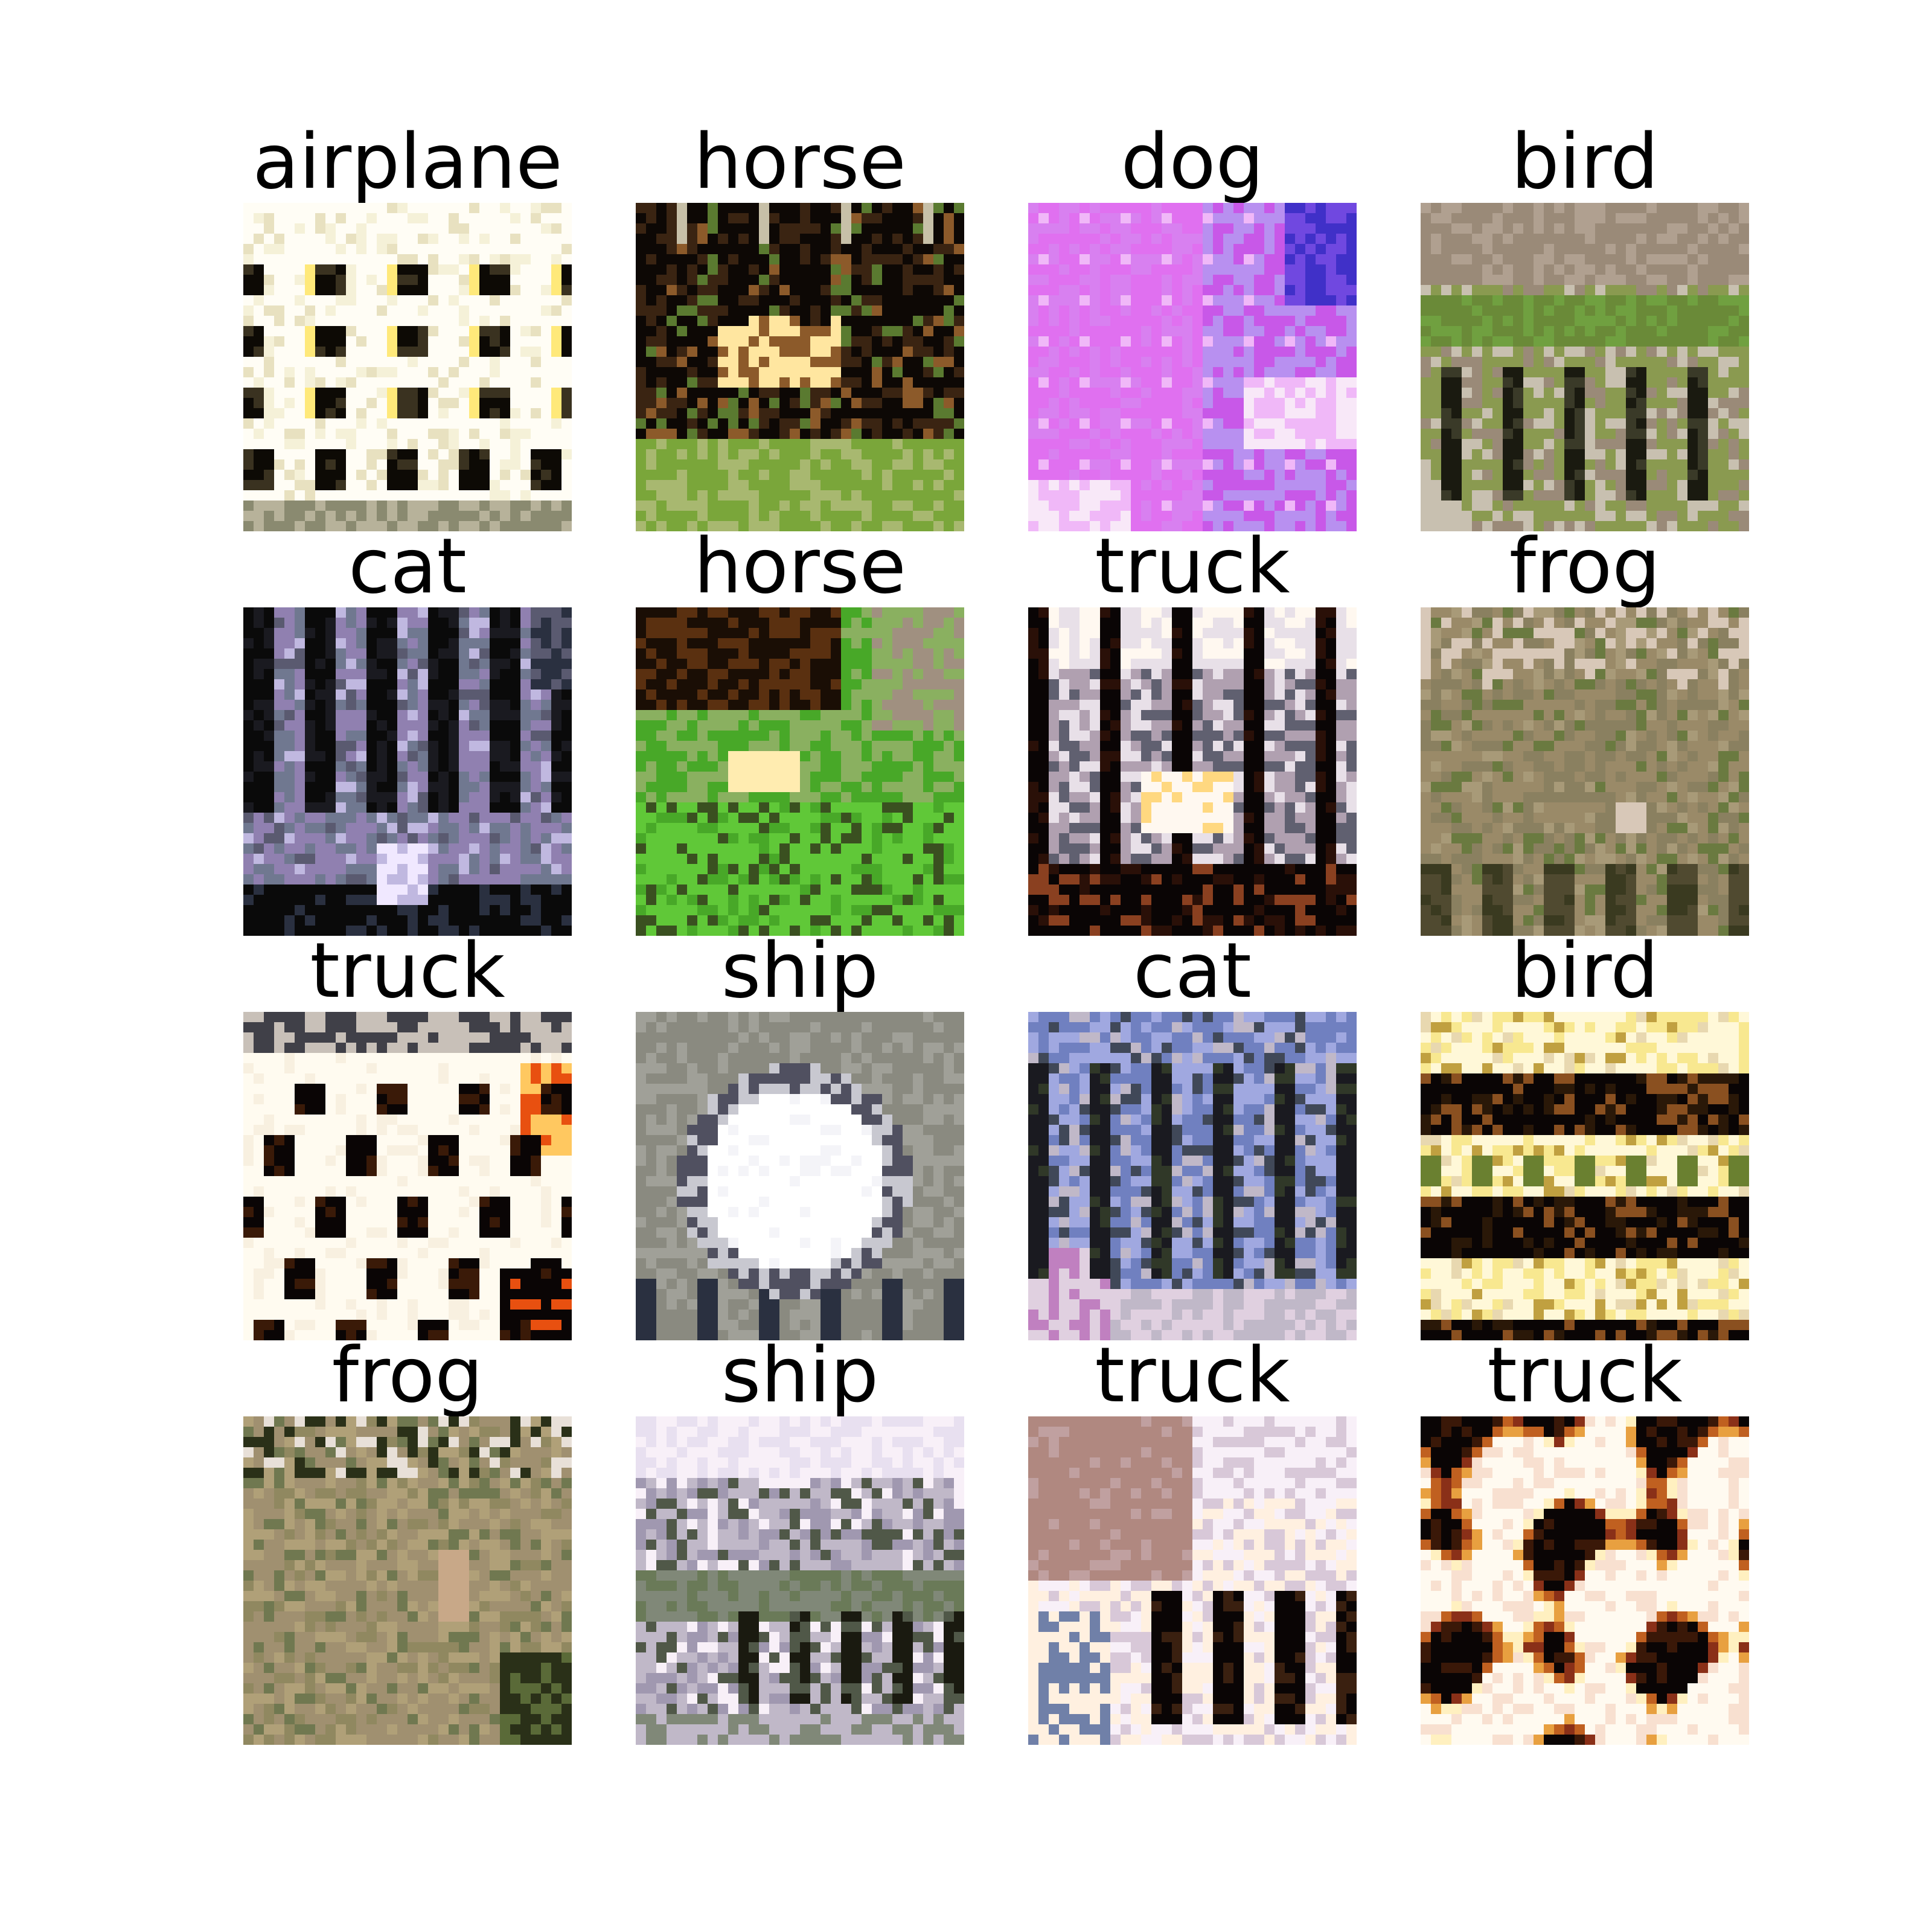  Describe the element at coordinates (408, 161) in the screenshot. I see `sample-label: airplane` at that location.